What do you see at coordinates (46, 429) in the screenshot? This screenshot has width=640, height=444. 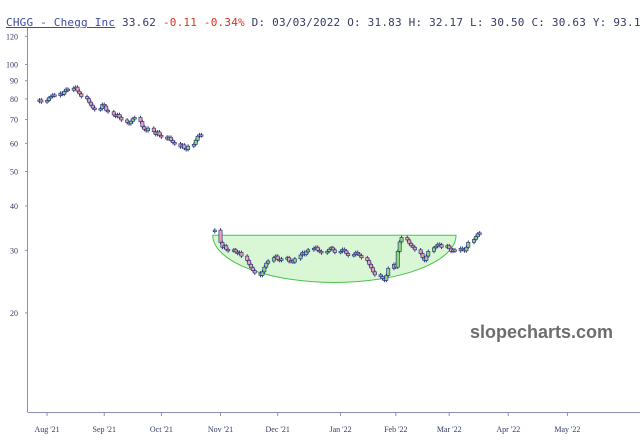 I see `x-tick-label: Aug '21` at bounding box center [46, 429].